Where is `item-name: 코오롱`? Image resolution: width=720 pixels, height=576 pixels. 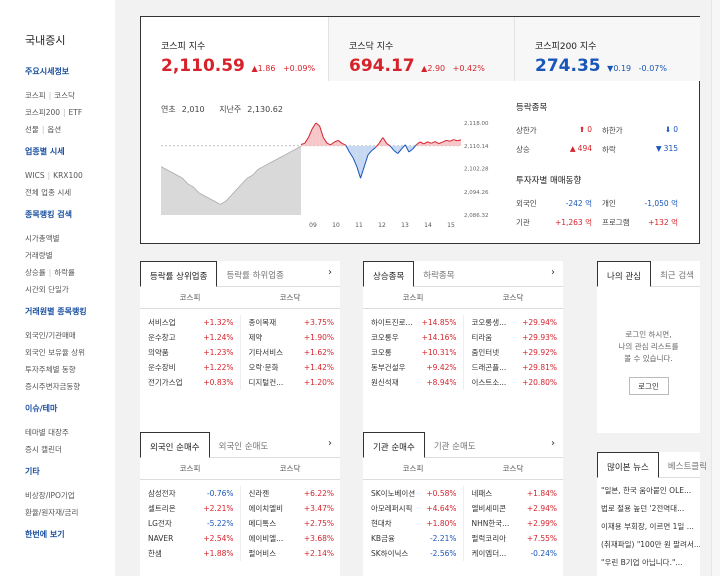 item-name: 코오롱 is located at coordinates (381, 352).